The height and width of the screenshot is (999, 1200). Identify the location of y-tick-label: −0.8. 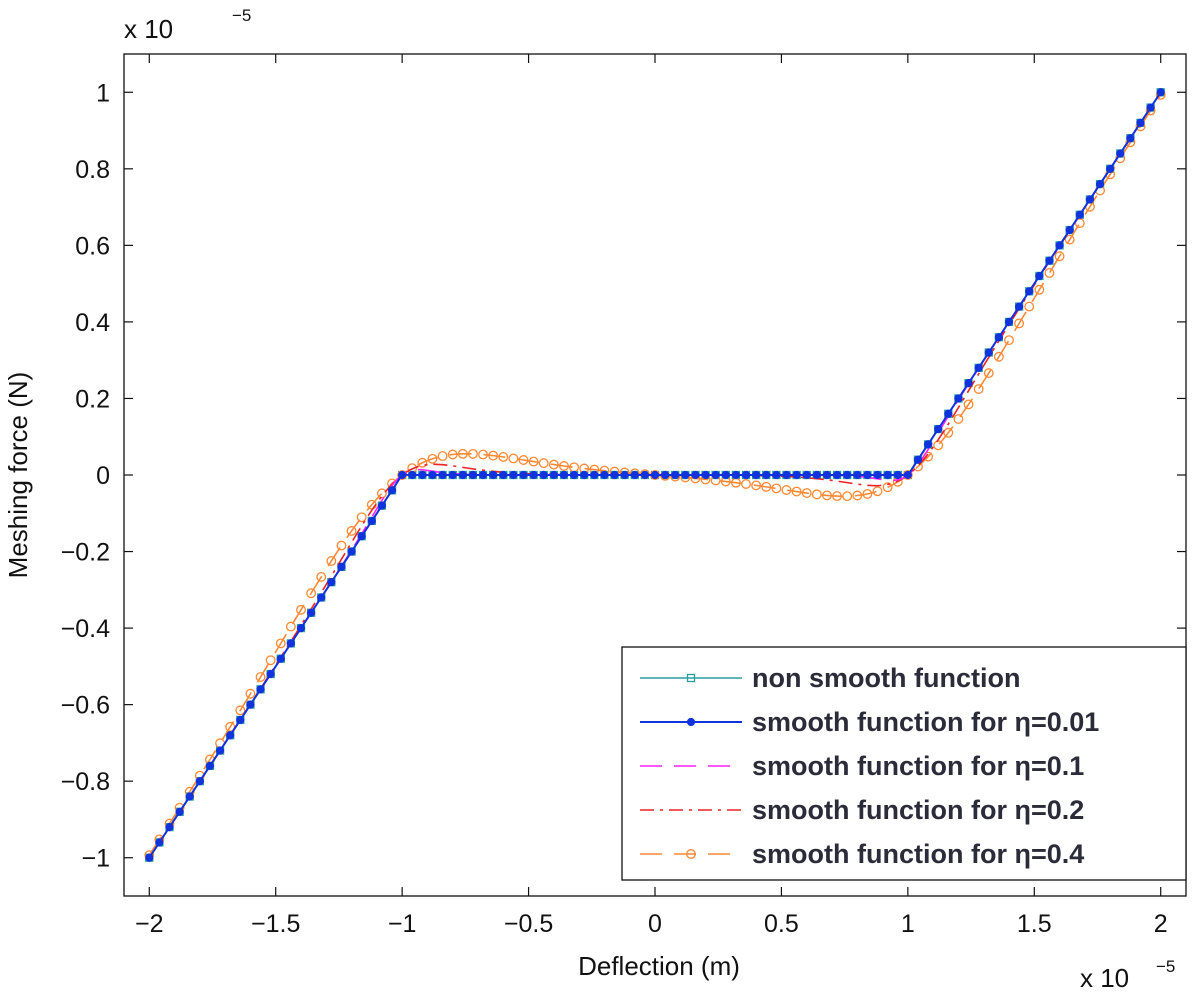
(85, 782).